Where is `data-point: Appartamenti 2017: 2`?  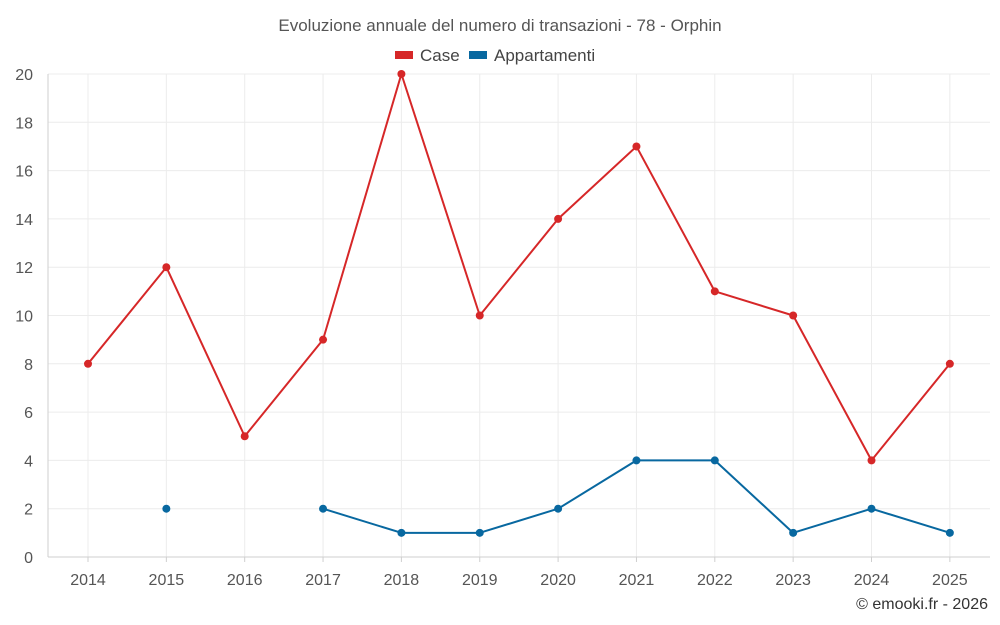
data-point: Appartamenti 2017: 2 is located at coordinates (323, 508).